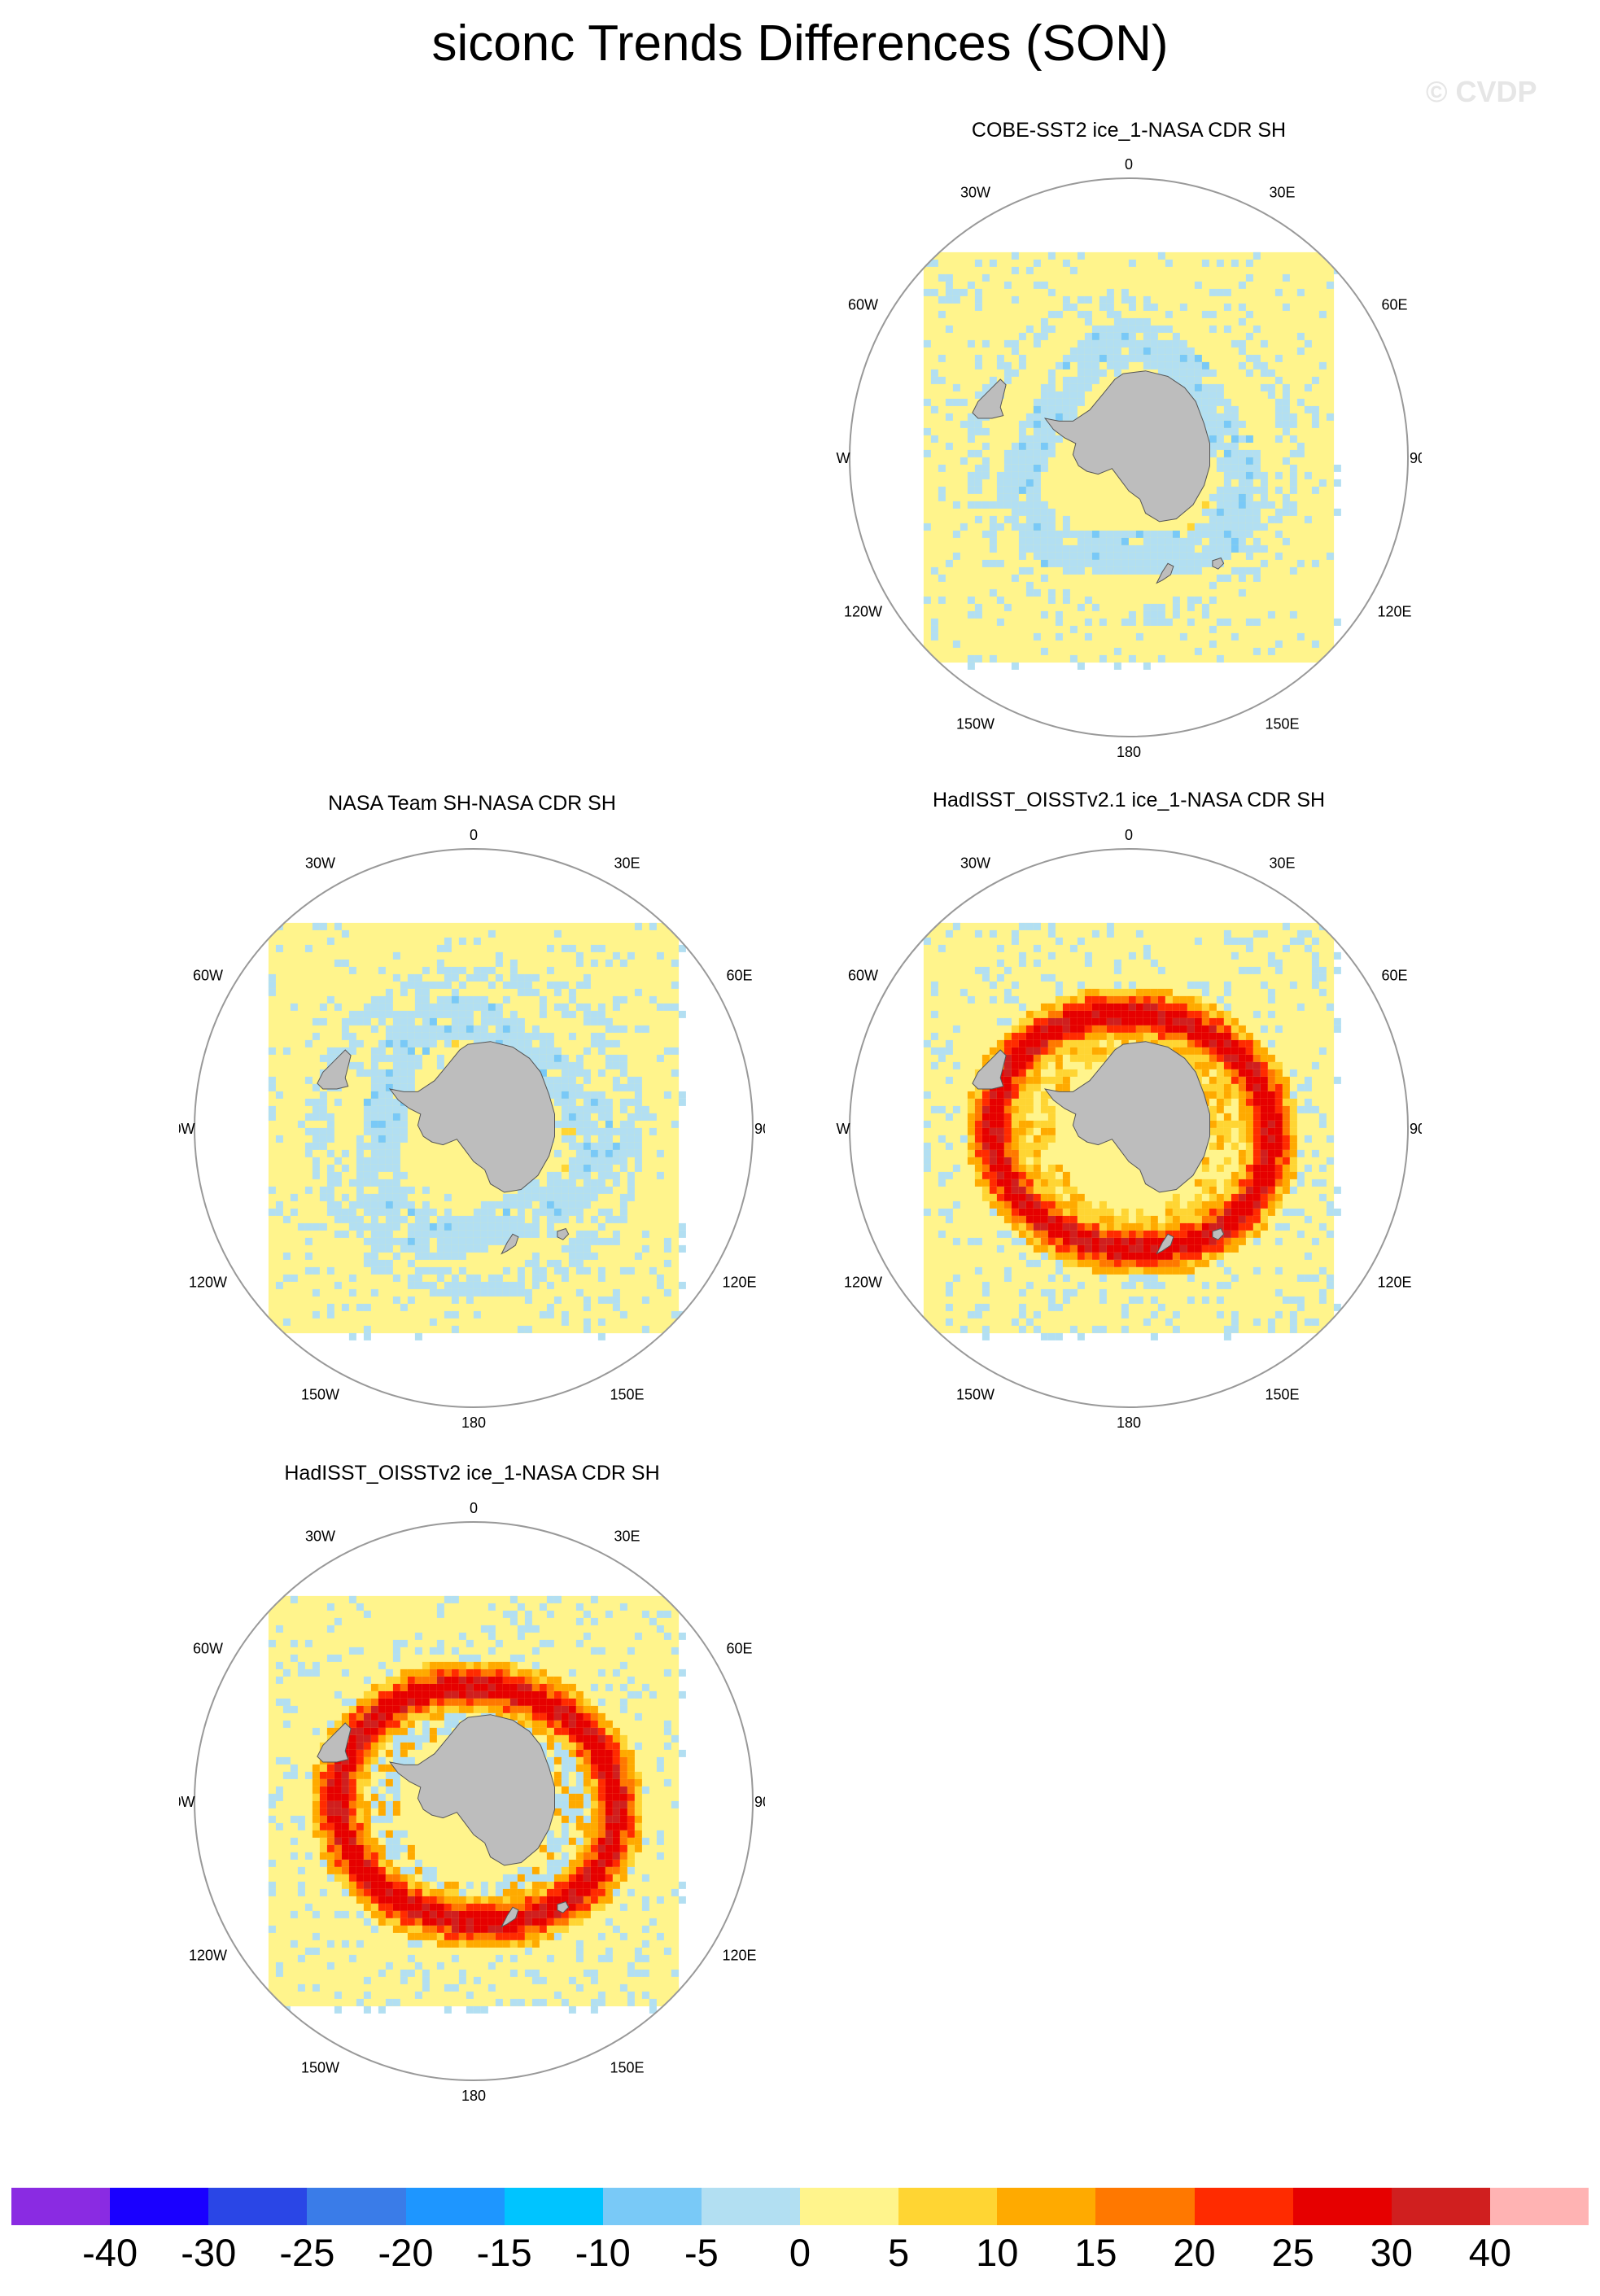 The width and height of the screenshot is (1600, 2296). What do you see at coordinates (1490, 2252) in the screenshot?
I see `colorbar-tick-label: 40` at bounding box center [1490, 2252].